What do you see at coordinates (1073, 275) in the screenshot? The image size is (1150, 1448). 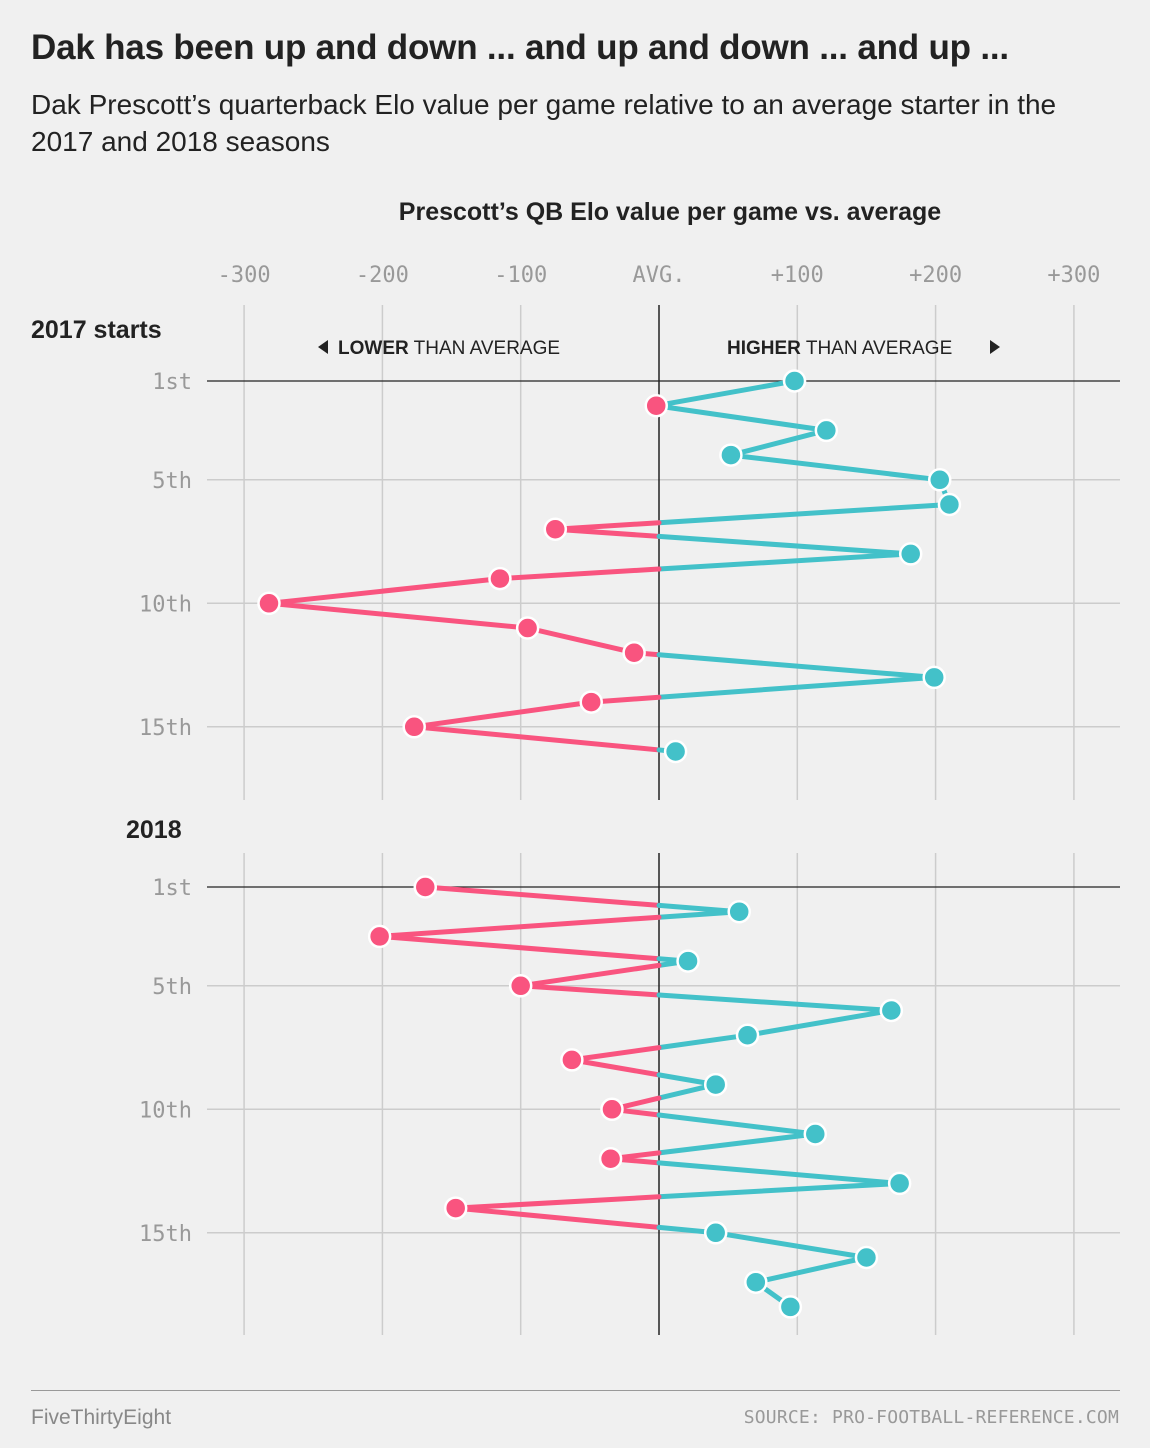 I see `x-tick-label: +300` at bounding box center [1073, 275].